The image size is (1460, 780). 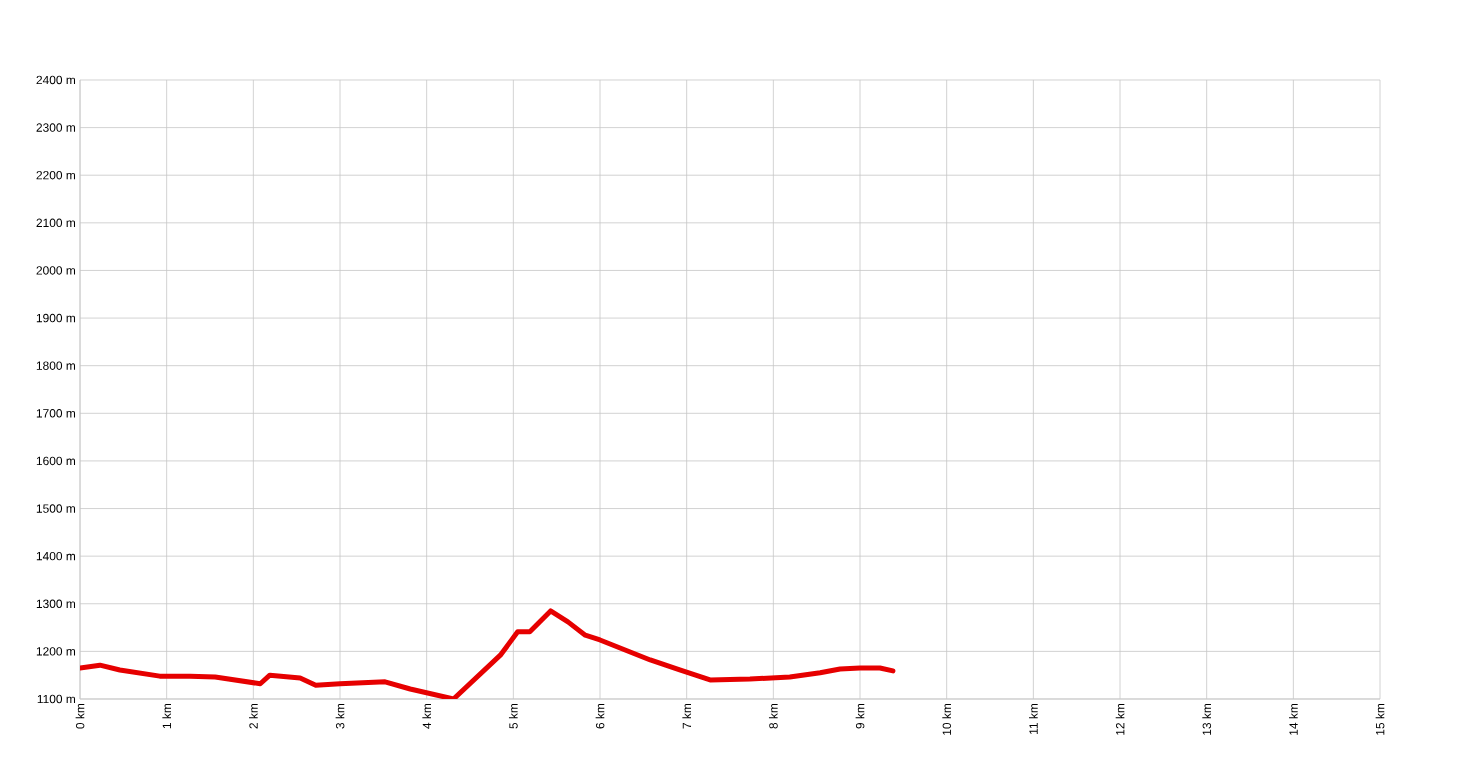 I want to click on x-tick-label: 8 km, so click(x=773, y=716).